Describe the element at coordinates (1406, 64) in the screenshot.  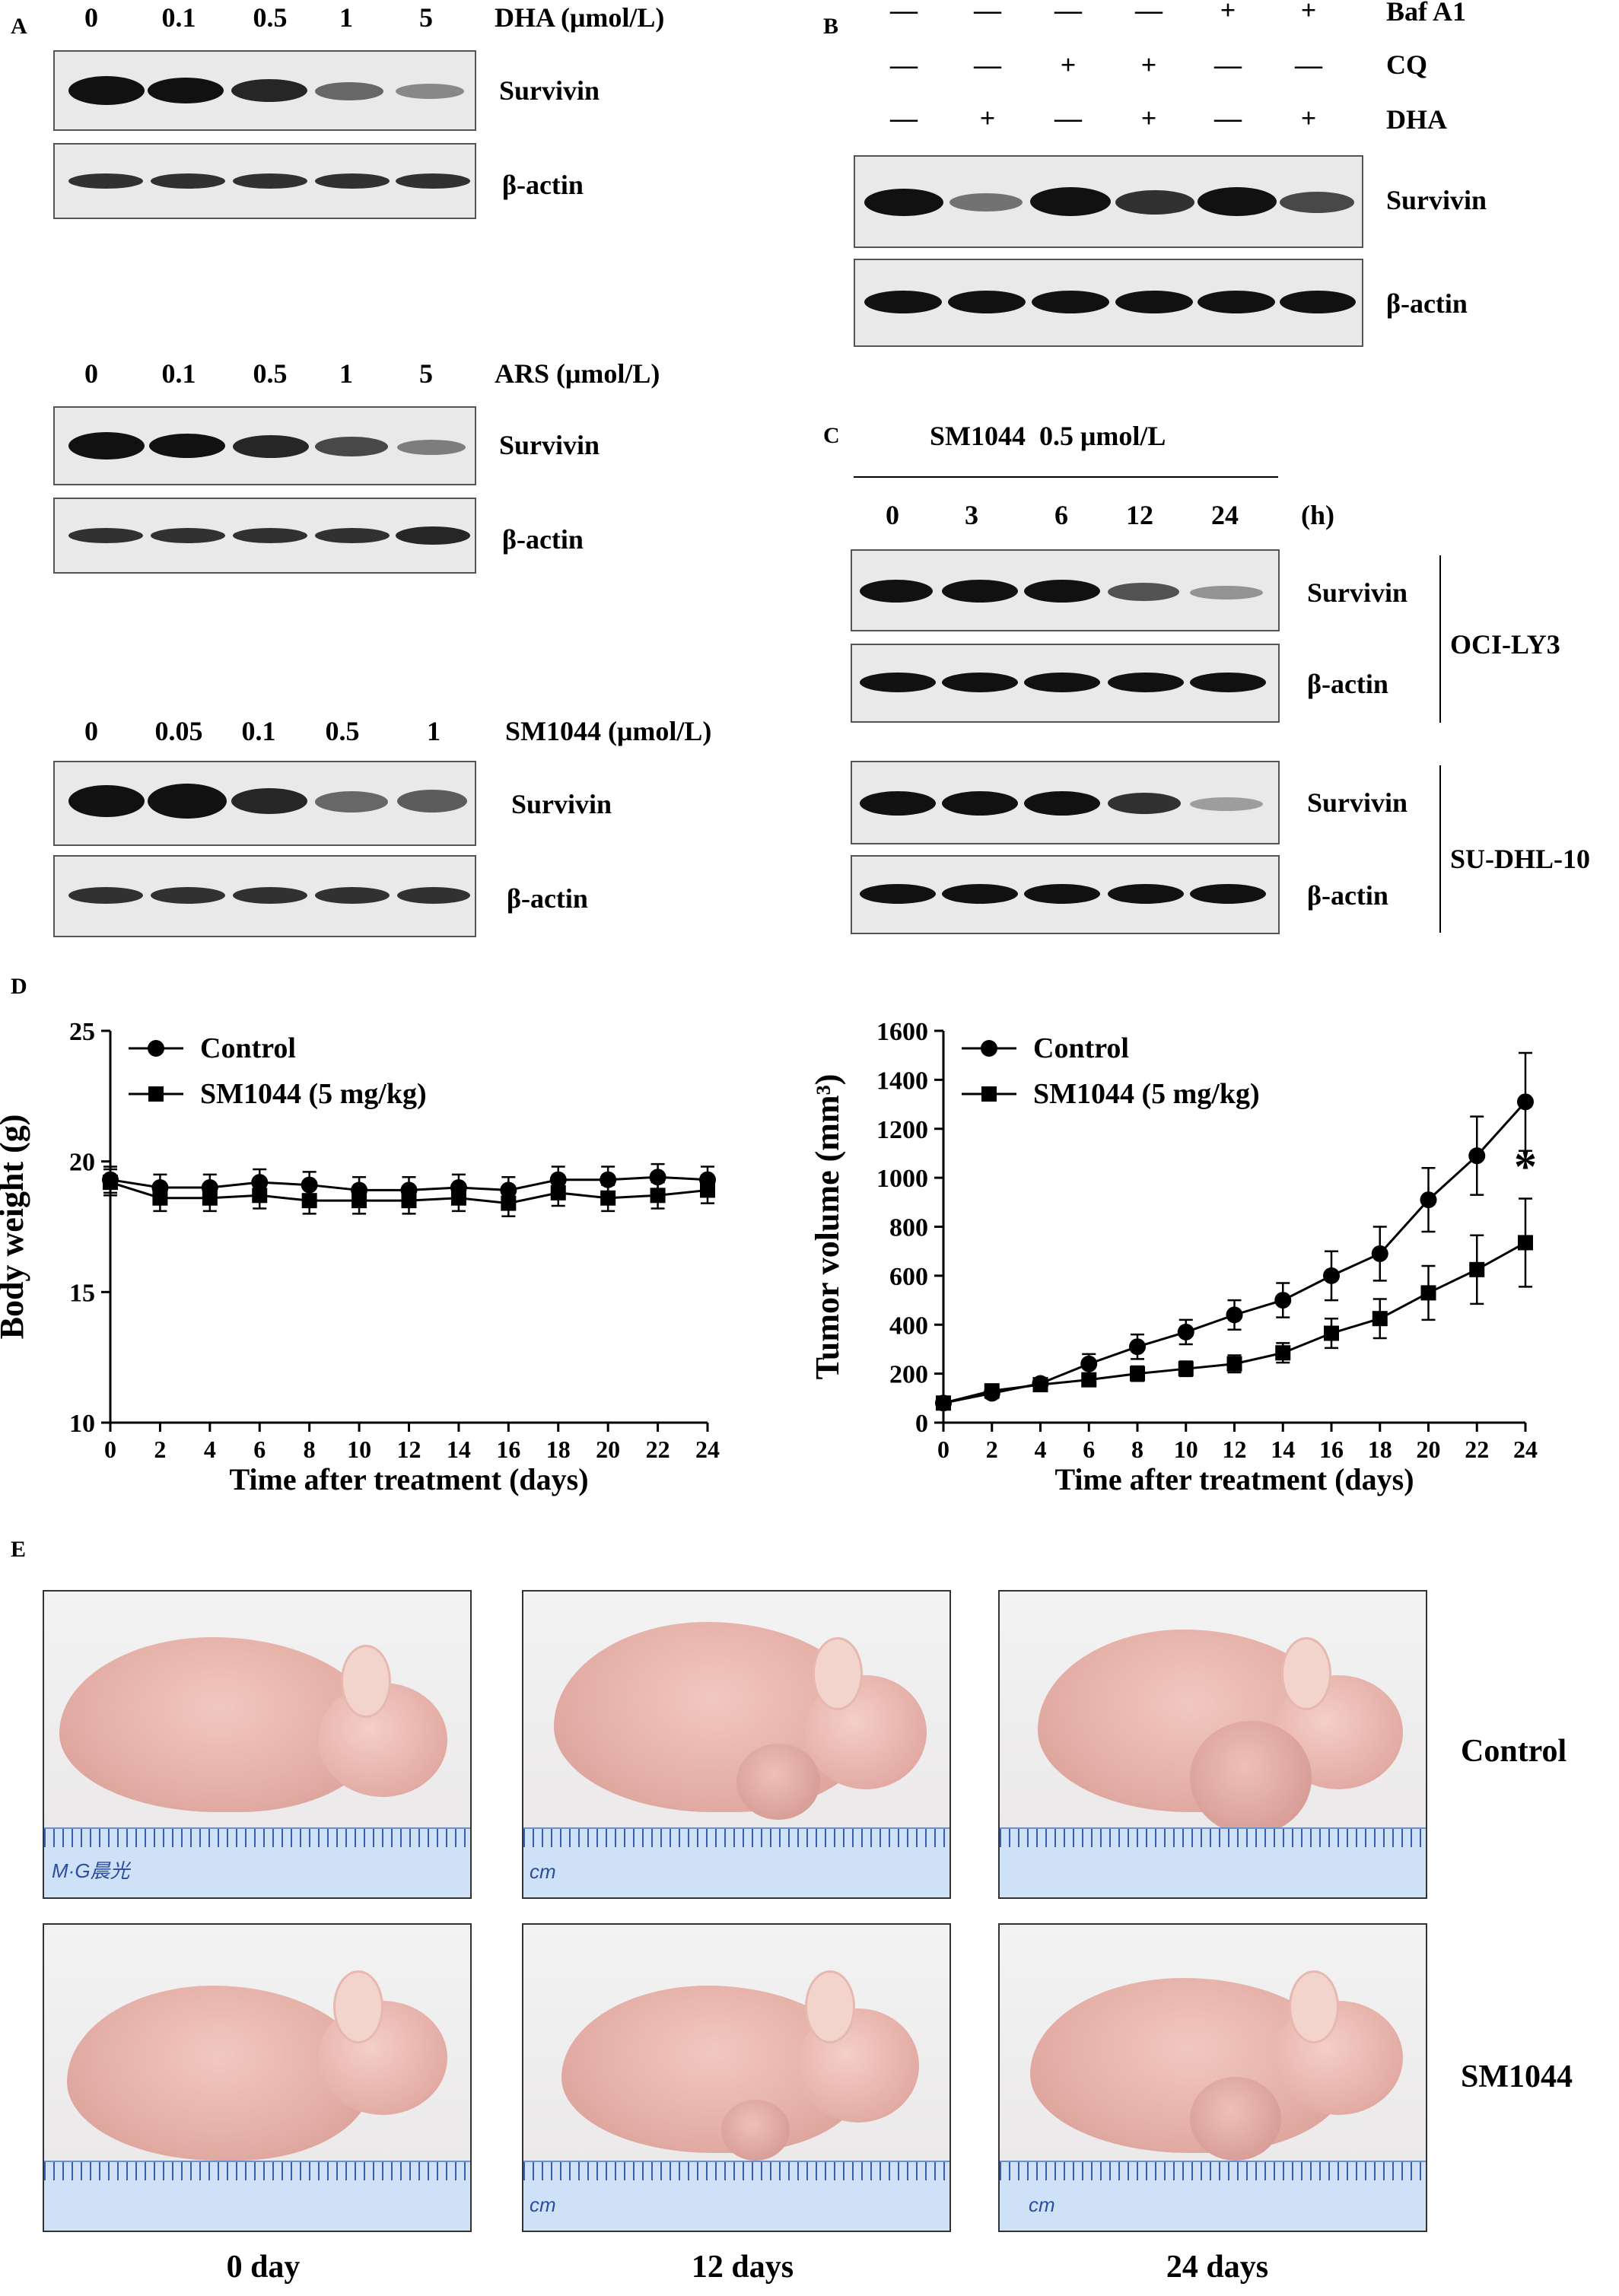
I see `row-label: CQ` at that location.